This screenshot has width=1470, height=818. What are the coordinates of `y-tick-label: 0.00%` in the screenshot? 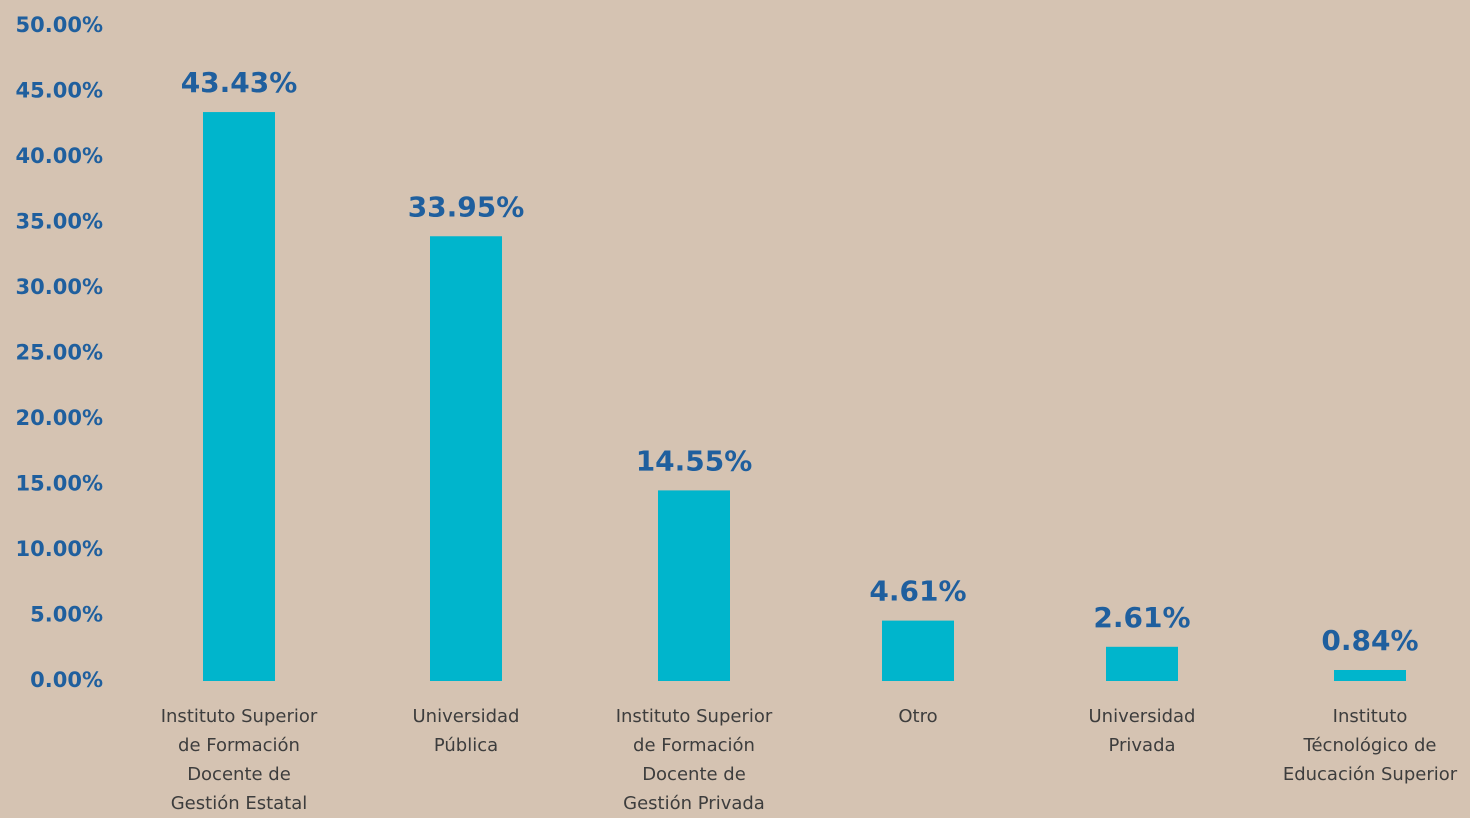 It's located at (66, 680).